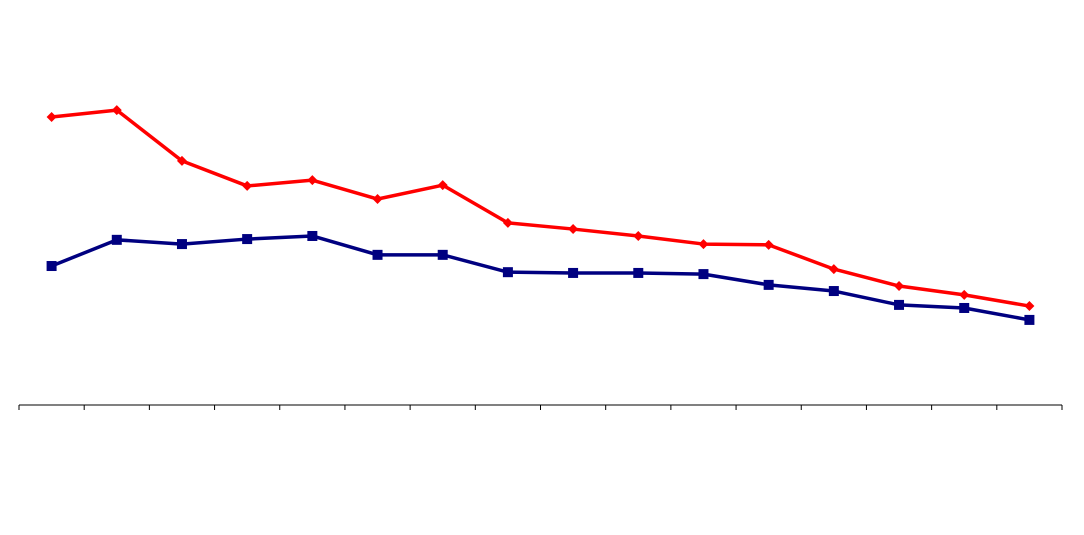 The width and height of the screenshot is (1084, 535). Describe the element at coordinates (540, 278) in the screenshot. I see `line-series` at that location.